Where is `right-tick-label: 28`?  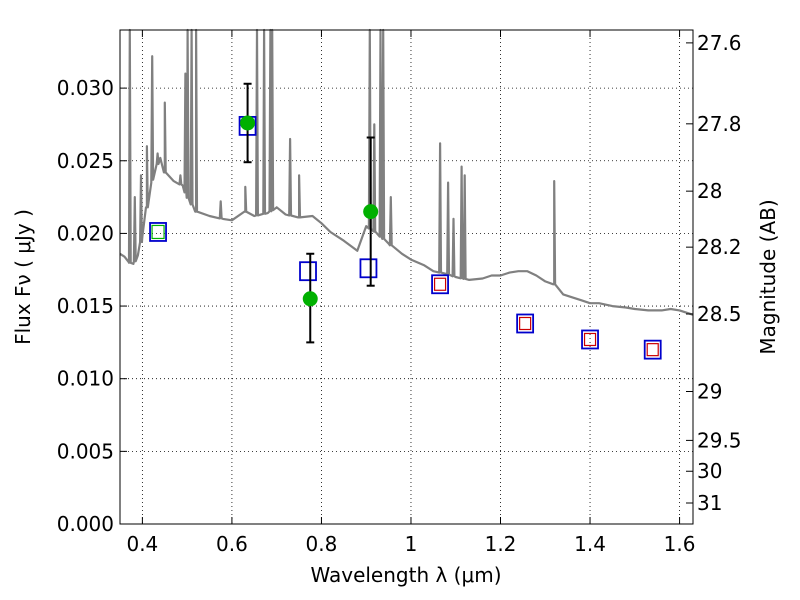
right-tick-label: 28 is located at coordinates (709, 191).